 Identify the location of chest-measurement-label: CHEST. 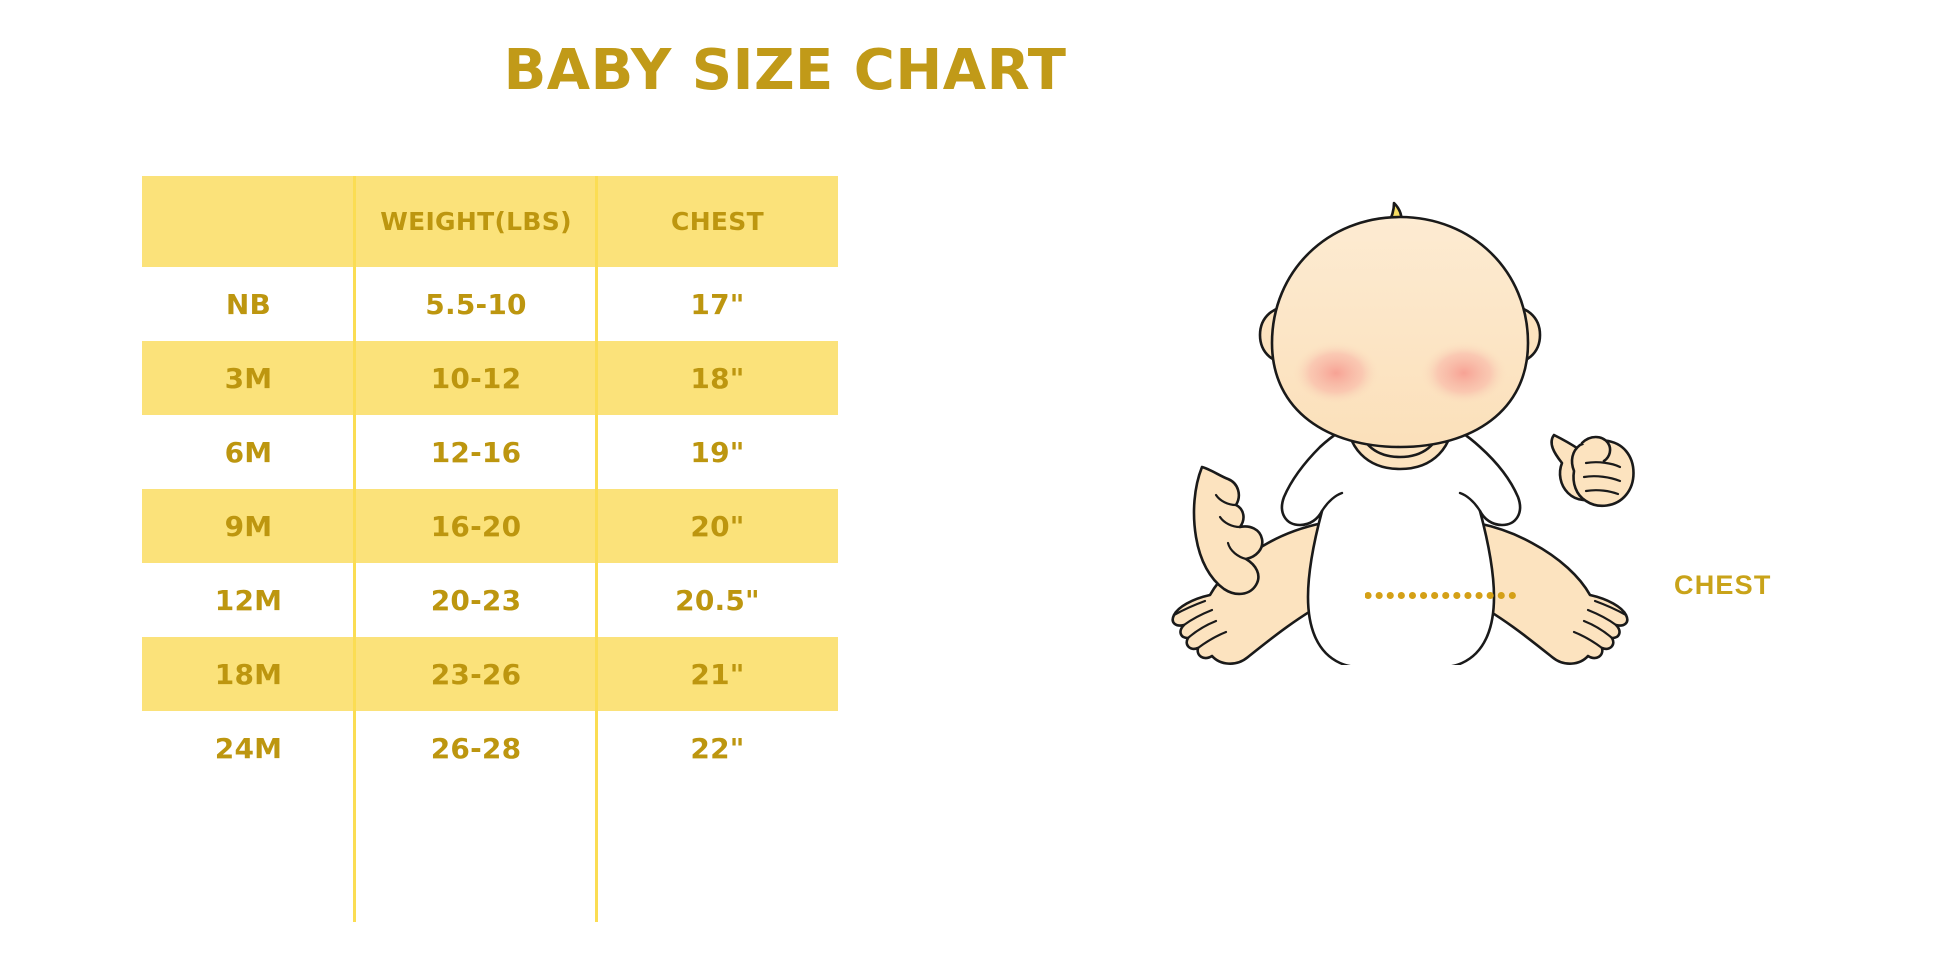
(1723, 585).